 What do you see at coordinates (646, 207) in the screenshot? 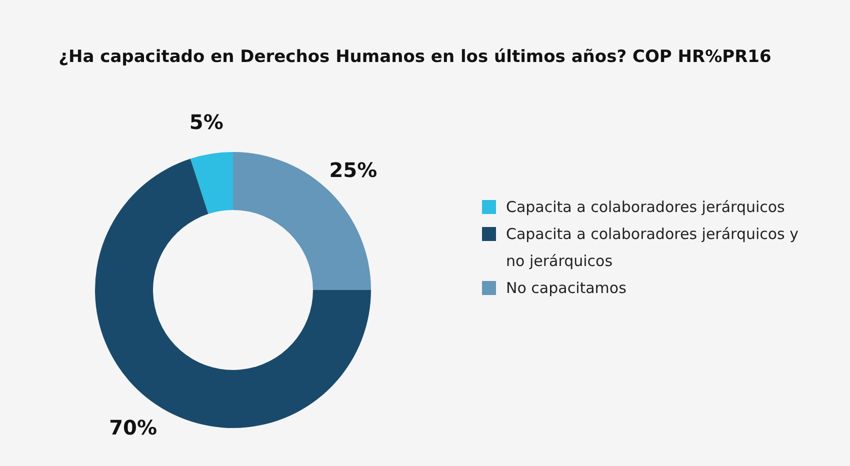
I see `legend-label: Capacita a colaboradores jerárquicos` at bounding box center [646, 207].